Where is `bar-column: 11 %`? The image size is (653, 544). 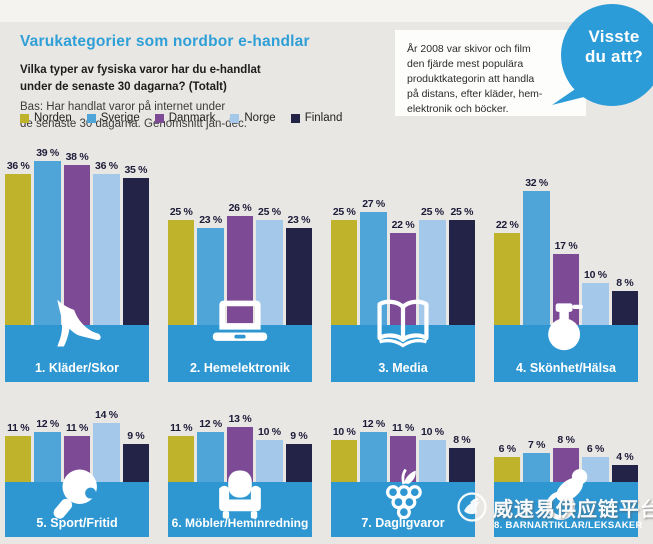
bar-column: 11 % is located at coordinates (18, 451).